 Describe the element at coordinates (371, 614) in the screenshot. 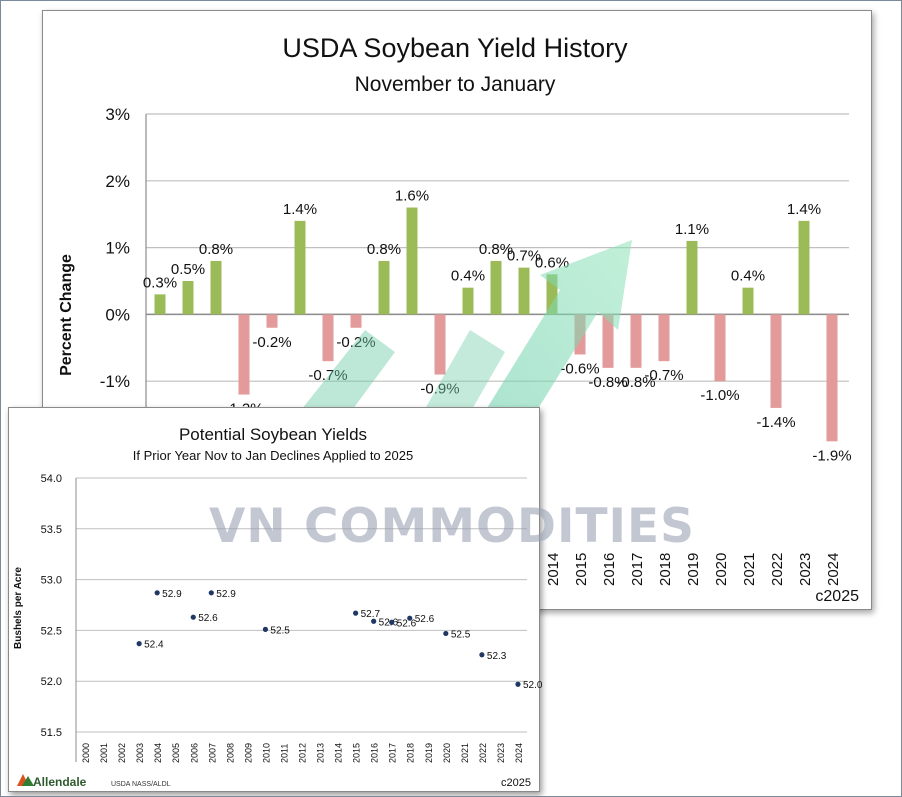

I see `inset-point-label: 52.7` at that location.